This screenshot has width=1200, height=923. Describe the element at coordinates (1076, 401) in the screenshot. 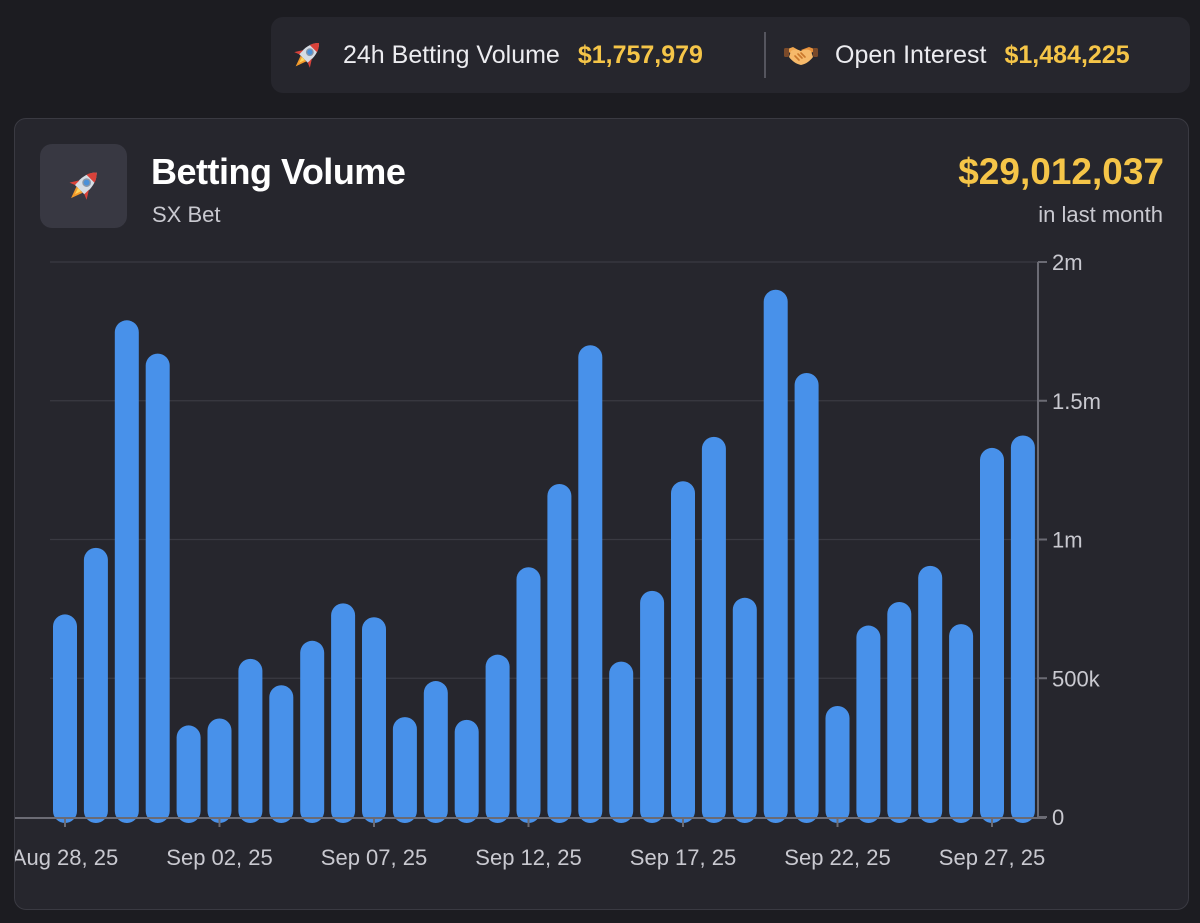

I see `y-tick-label: 1.5m` at that location.